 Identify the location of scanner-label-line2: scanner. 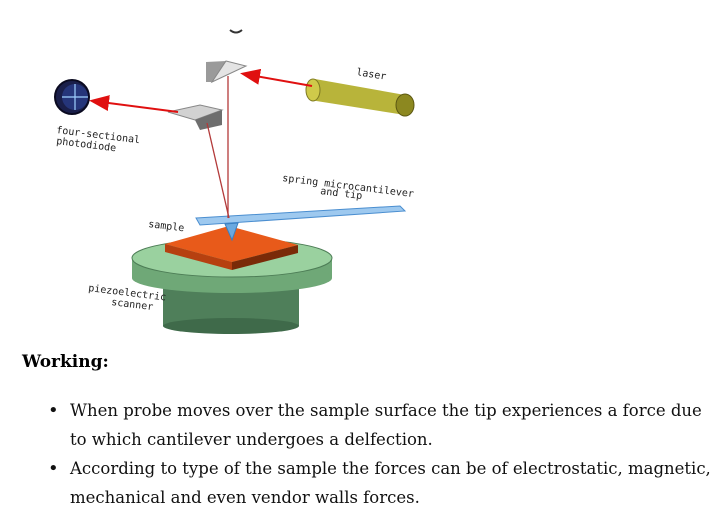
(132, 305).